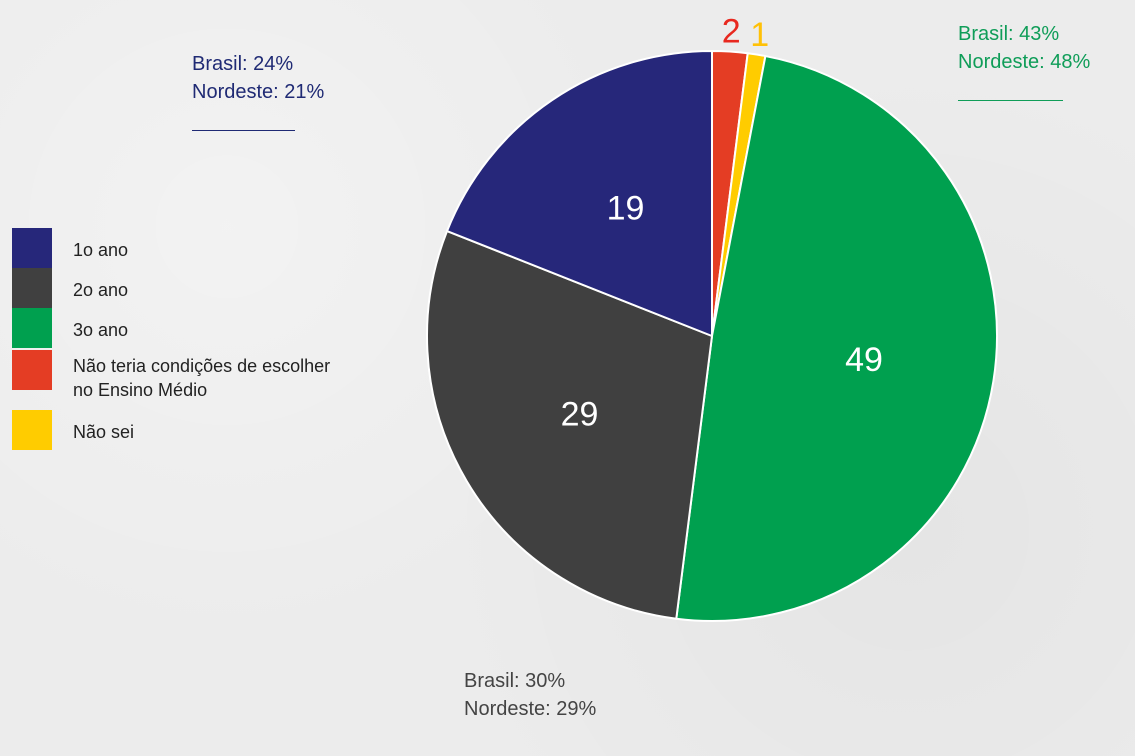 This screenshot has width=1135, height=756. What do you see at coordinates (731, 32) in the screenshot?
I see `data-label-nao-teria-condicoes-de-escolher-no-ensino-medio: 2` at bounding box center [731, 32].